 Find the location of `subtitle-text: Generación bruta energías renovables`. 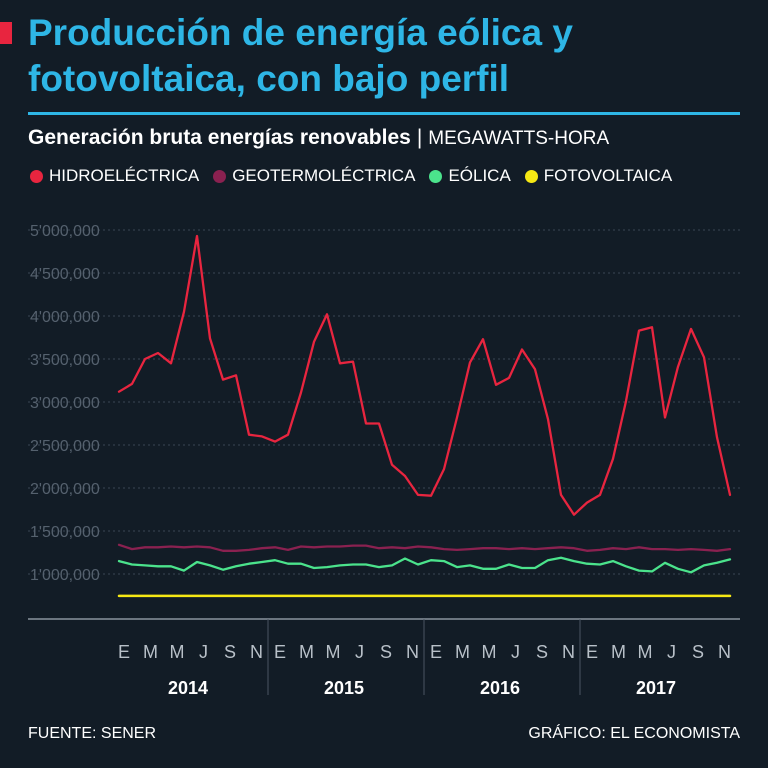

subtitle-text: Generación bruta energías renovables is located at coordinates (219, 137).